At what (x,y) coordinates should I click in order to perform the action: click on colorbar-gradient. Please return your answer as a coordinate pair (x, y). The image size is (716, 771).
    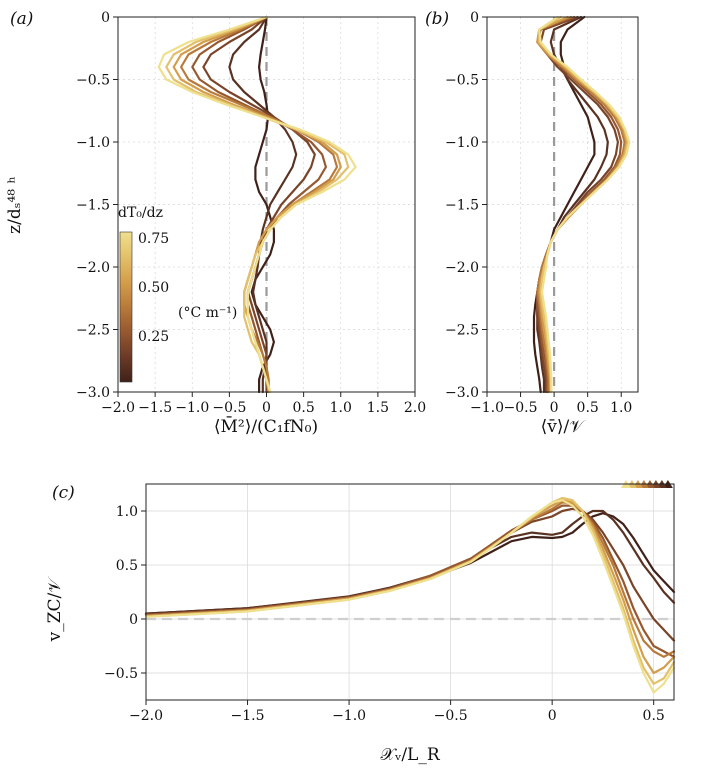
    Looking at the image, I should click on (126, 307).